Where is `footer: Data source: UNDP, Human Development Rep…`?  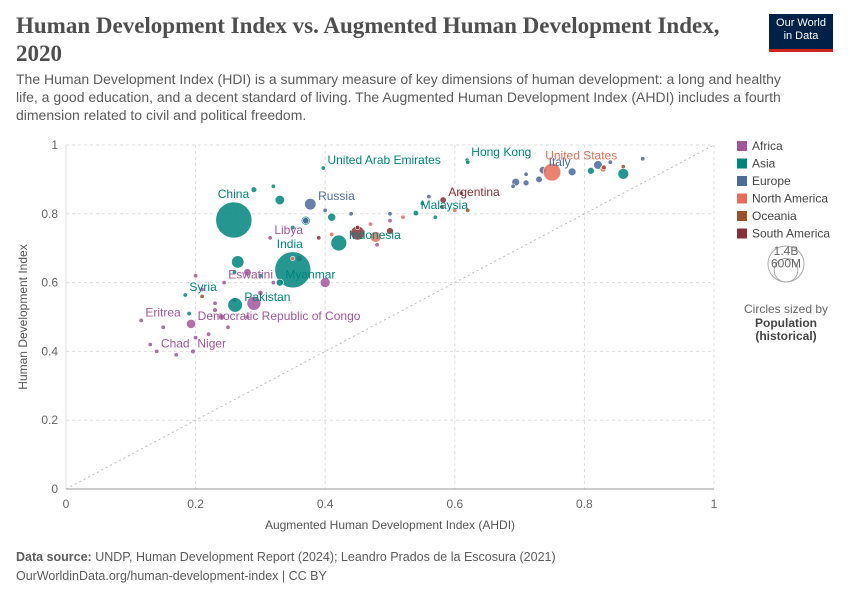 footer: Data source: UNDP, Human Development Rep… is located at coordinates (286, 567).